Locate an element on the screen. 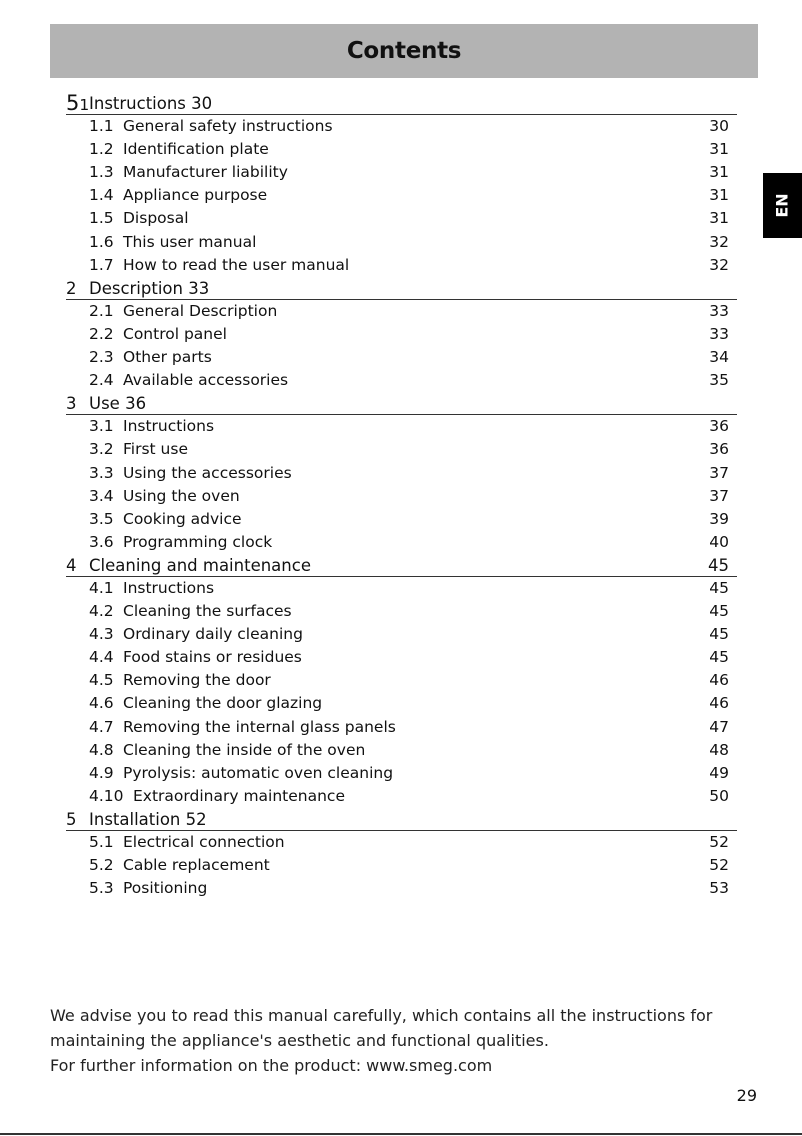  toc-entry: 4.6 Cleaning the door glazing 46 is located at coordinates (401, 703).